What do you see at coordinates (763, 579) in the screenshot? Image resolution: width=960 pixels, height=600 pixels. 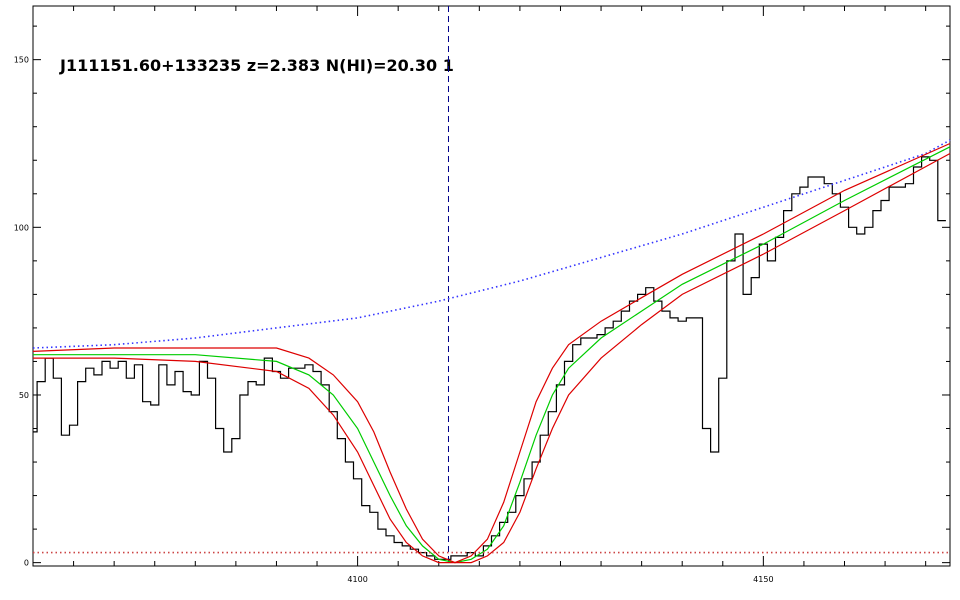 I see `x-tick-label: 4150` at bounding box center [763, 579].